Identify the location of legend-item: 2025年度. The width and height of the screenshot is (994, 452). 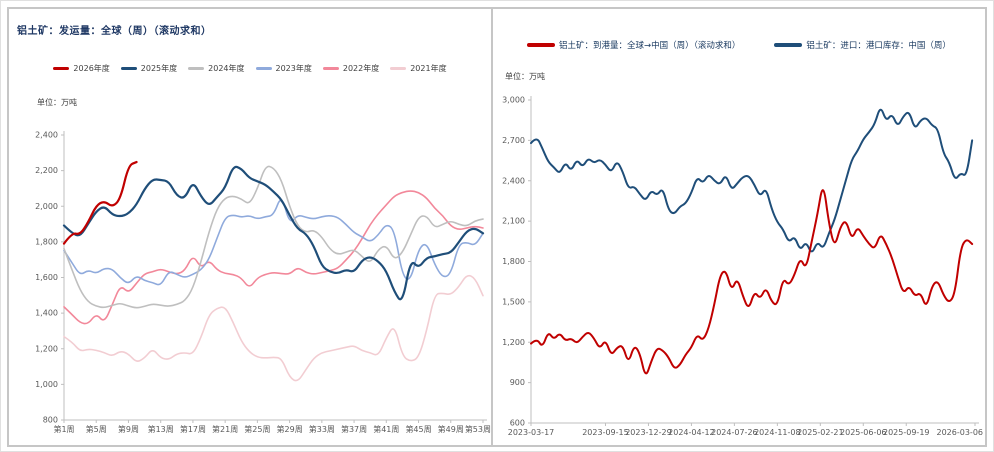
(149, 68).